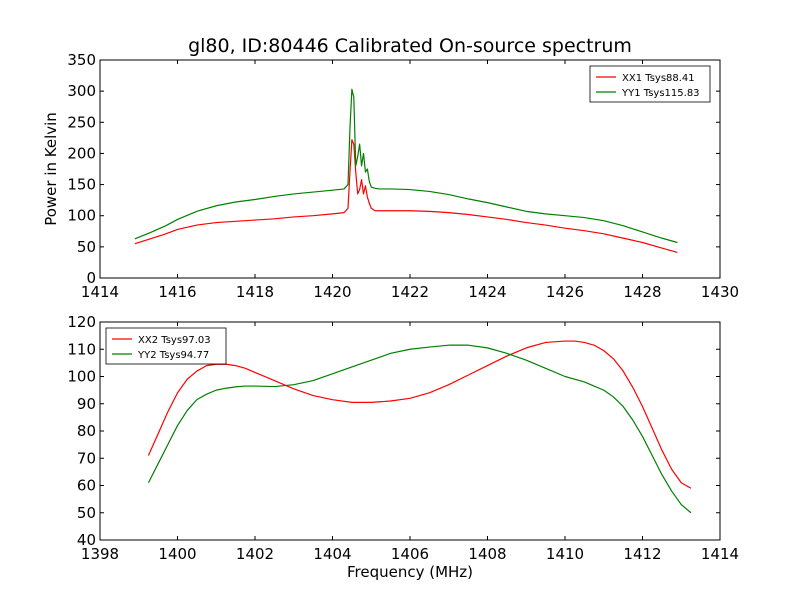  What do you see at coordinates (51, 169) in the screenshot?
I see `y-axis-label: Power in Kelvin` at bounding box center [51, 169].